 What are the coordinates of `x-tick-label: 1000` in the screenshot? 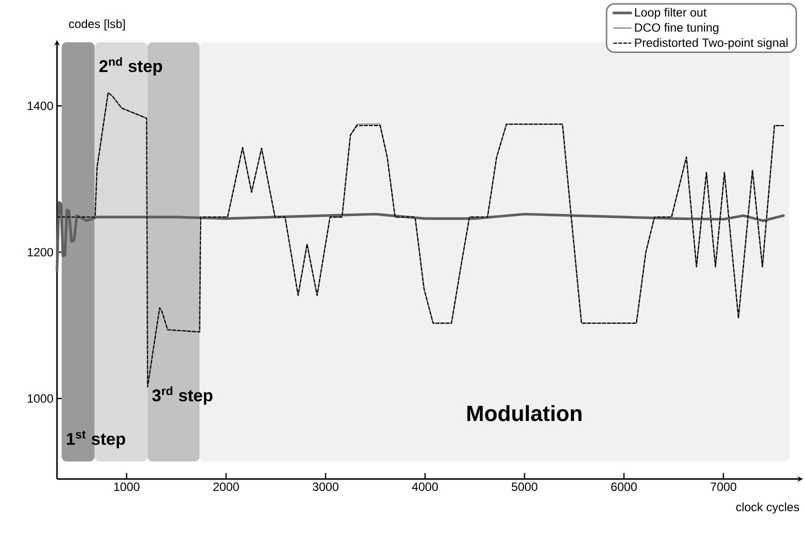 It's located at (127, 486).